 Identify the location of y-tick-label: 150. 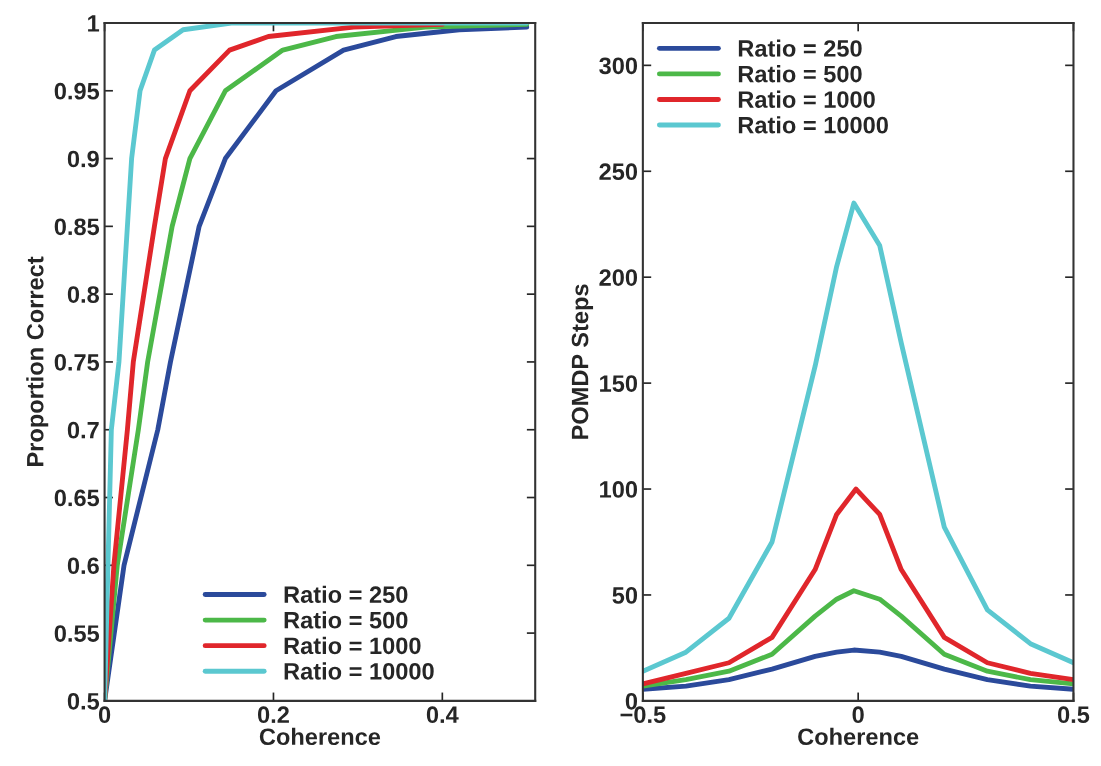
(619, 383).